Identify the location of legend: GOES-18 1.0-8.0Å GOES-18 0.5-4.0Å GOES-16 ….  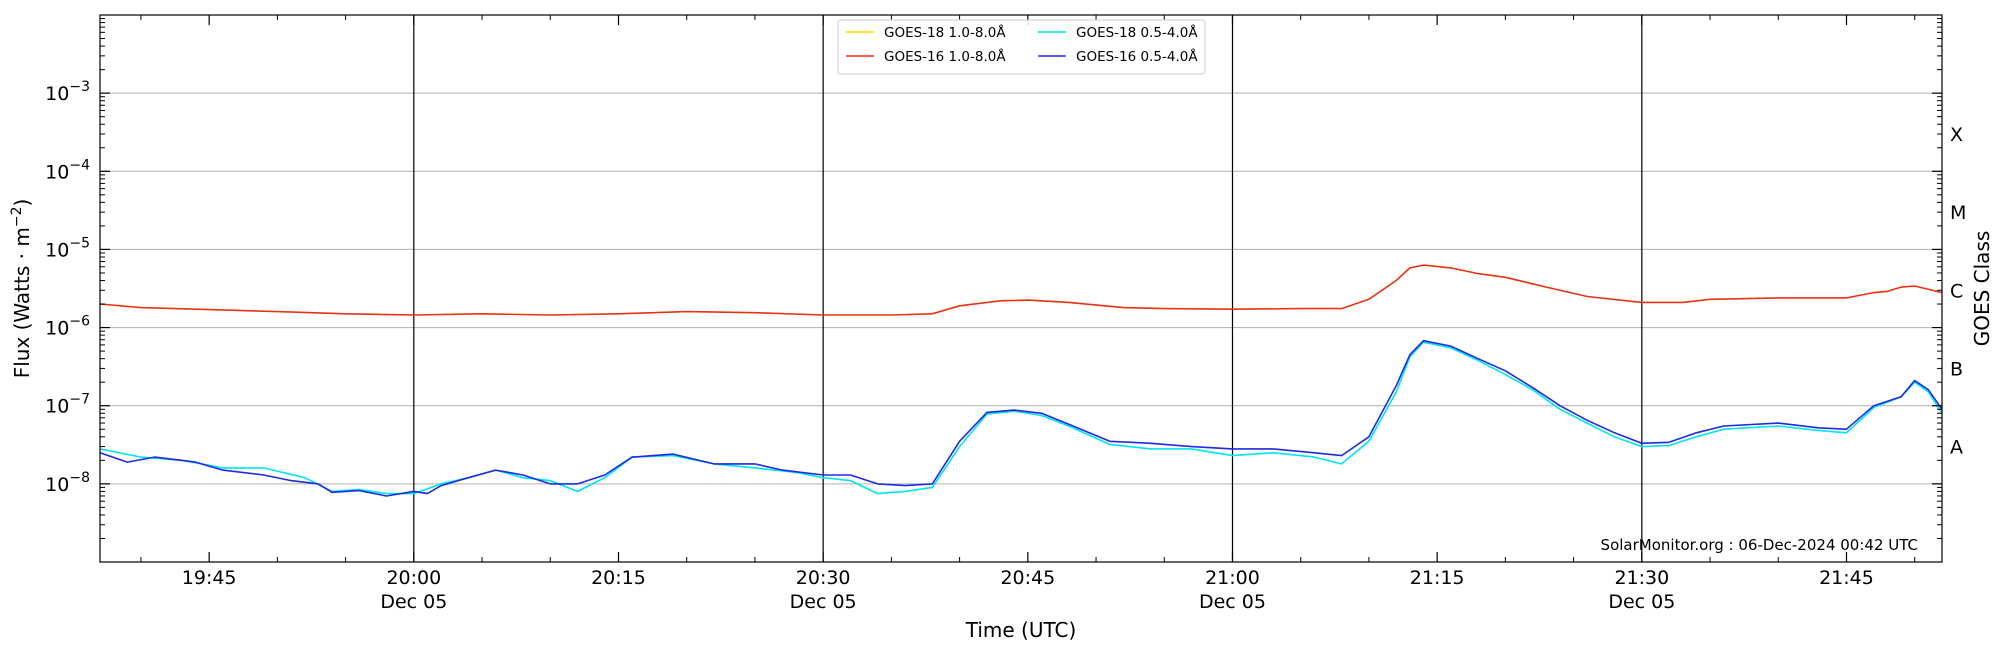
(1021, 47).